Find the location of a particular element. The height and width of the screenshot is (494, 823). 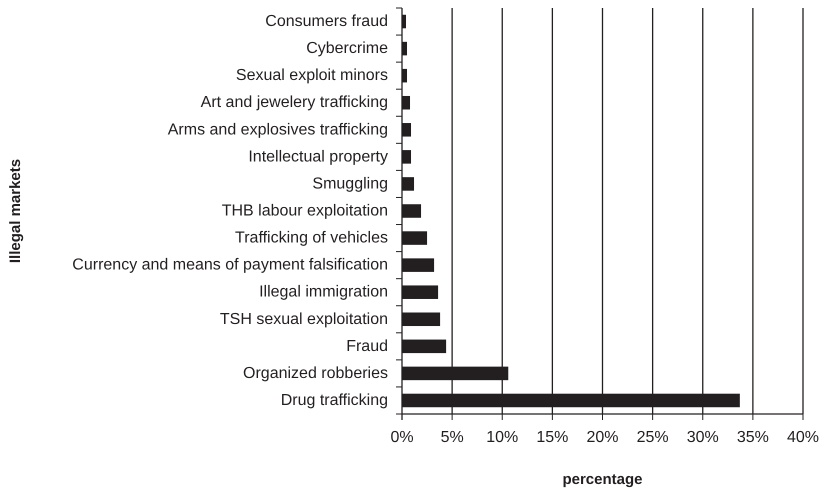

y-tick-label: Arms and explosives trafficking is located at coordinates (278, 129).